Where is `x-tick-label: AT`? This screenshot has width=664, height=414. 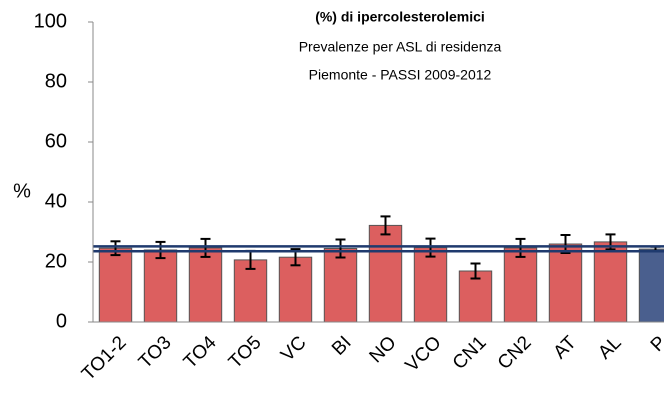 x-tick-label: AT is located at coordinates (565, 347).